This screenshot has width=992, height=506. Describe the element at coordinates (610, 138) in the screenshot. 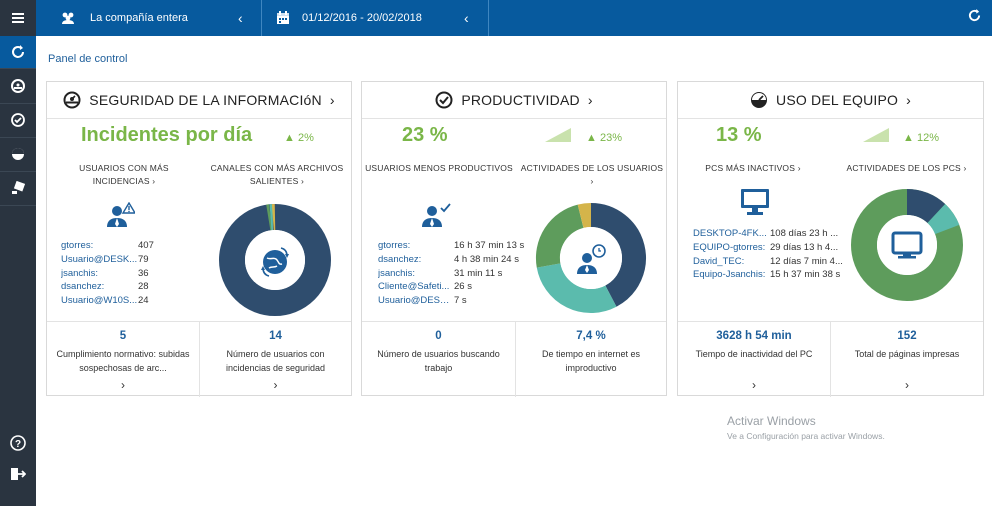

I see `productivity-trend-value: 23%` at that location.